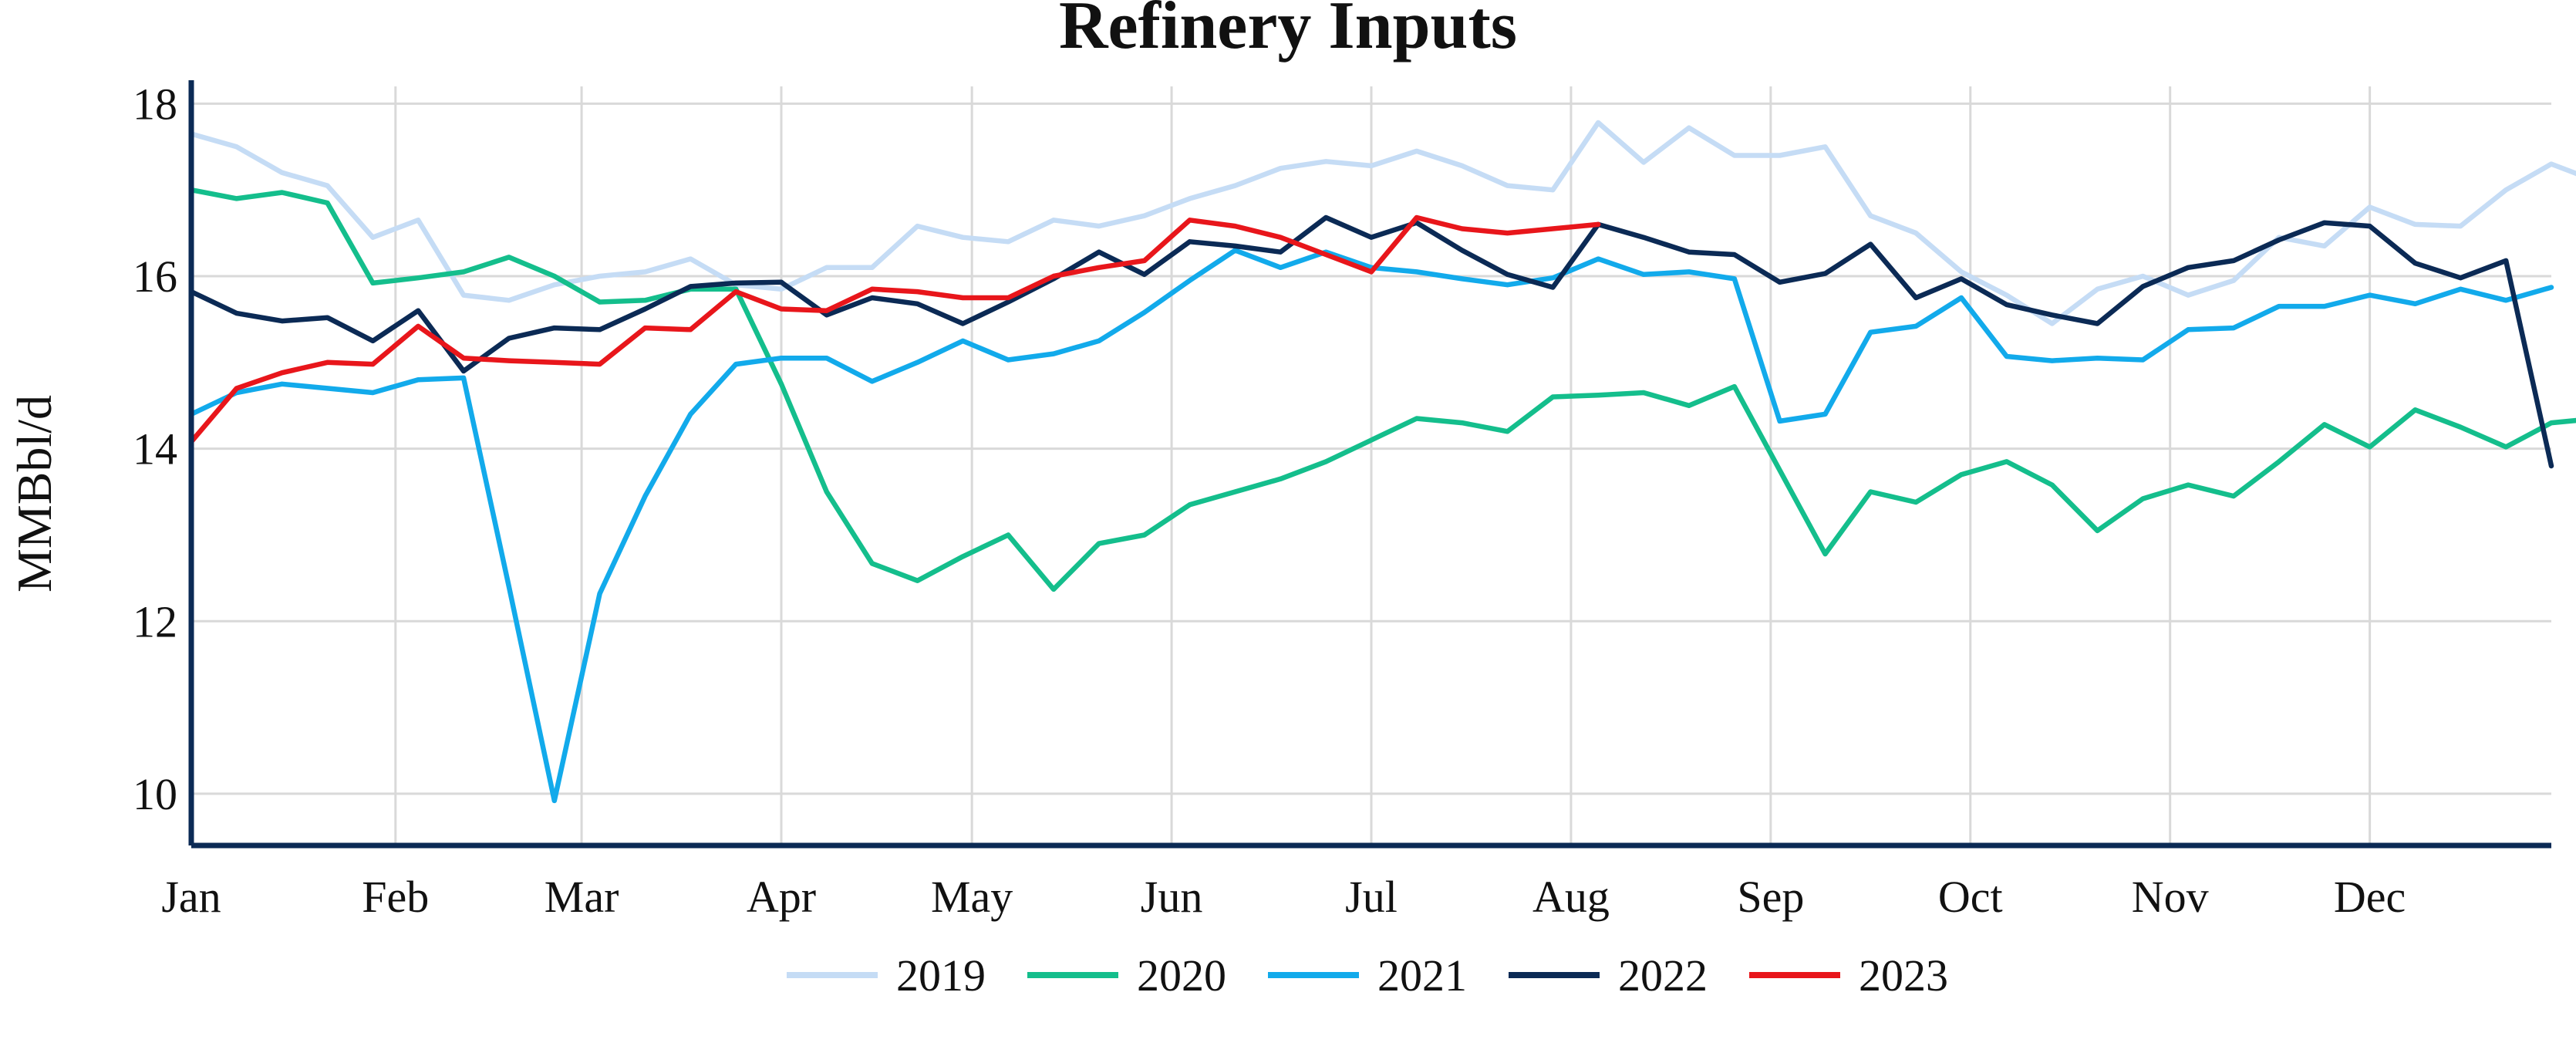  What do you see at coordinates (1970, 897) in the screenshot?
I see `x-tick-label-oct: Oct` at bounding box center [1970, 897].